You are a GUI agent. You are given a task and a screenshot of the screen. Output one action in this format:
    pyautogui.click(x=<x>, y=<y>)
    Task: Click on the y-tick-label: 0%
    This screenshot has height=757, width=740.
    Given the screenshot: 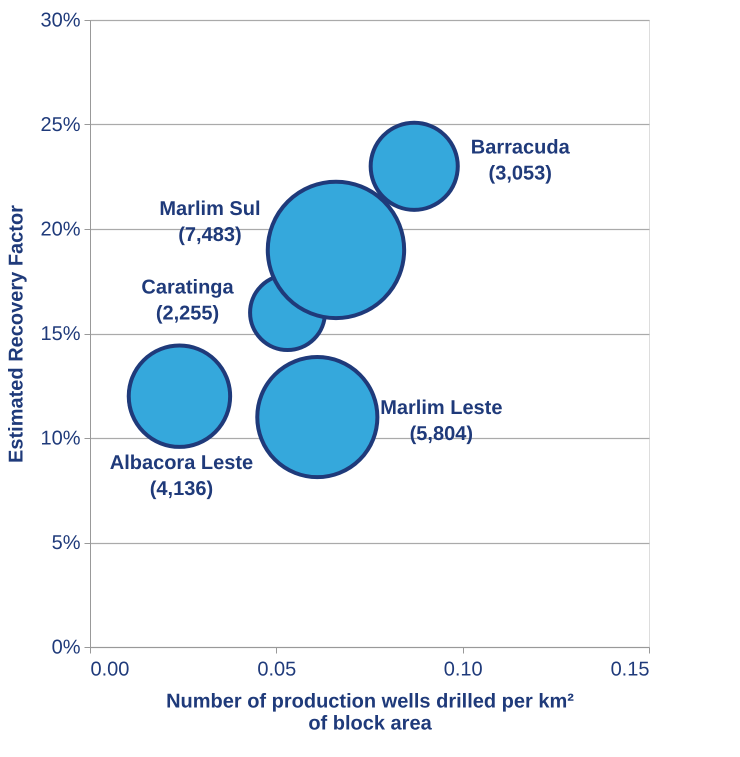 What is the action you would take?
    pyautogui.click(x=66, y=647)
    